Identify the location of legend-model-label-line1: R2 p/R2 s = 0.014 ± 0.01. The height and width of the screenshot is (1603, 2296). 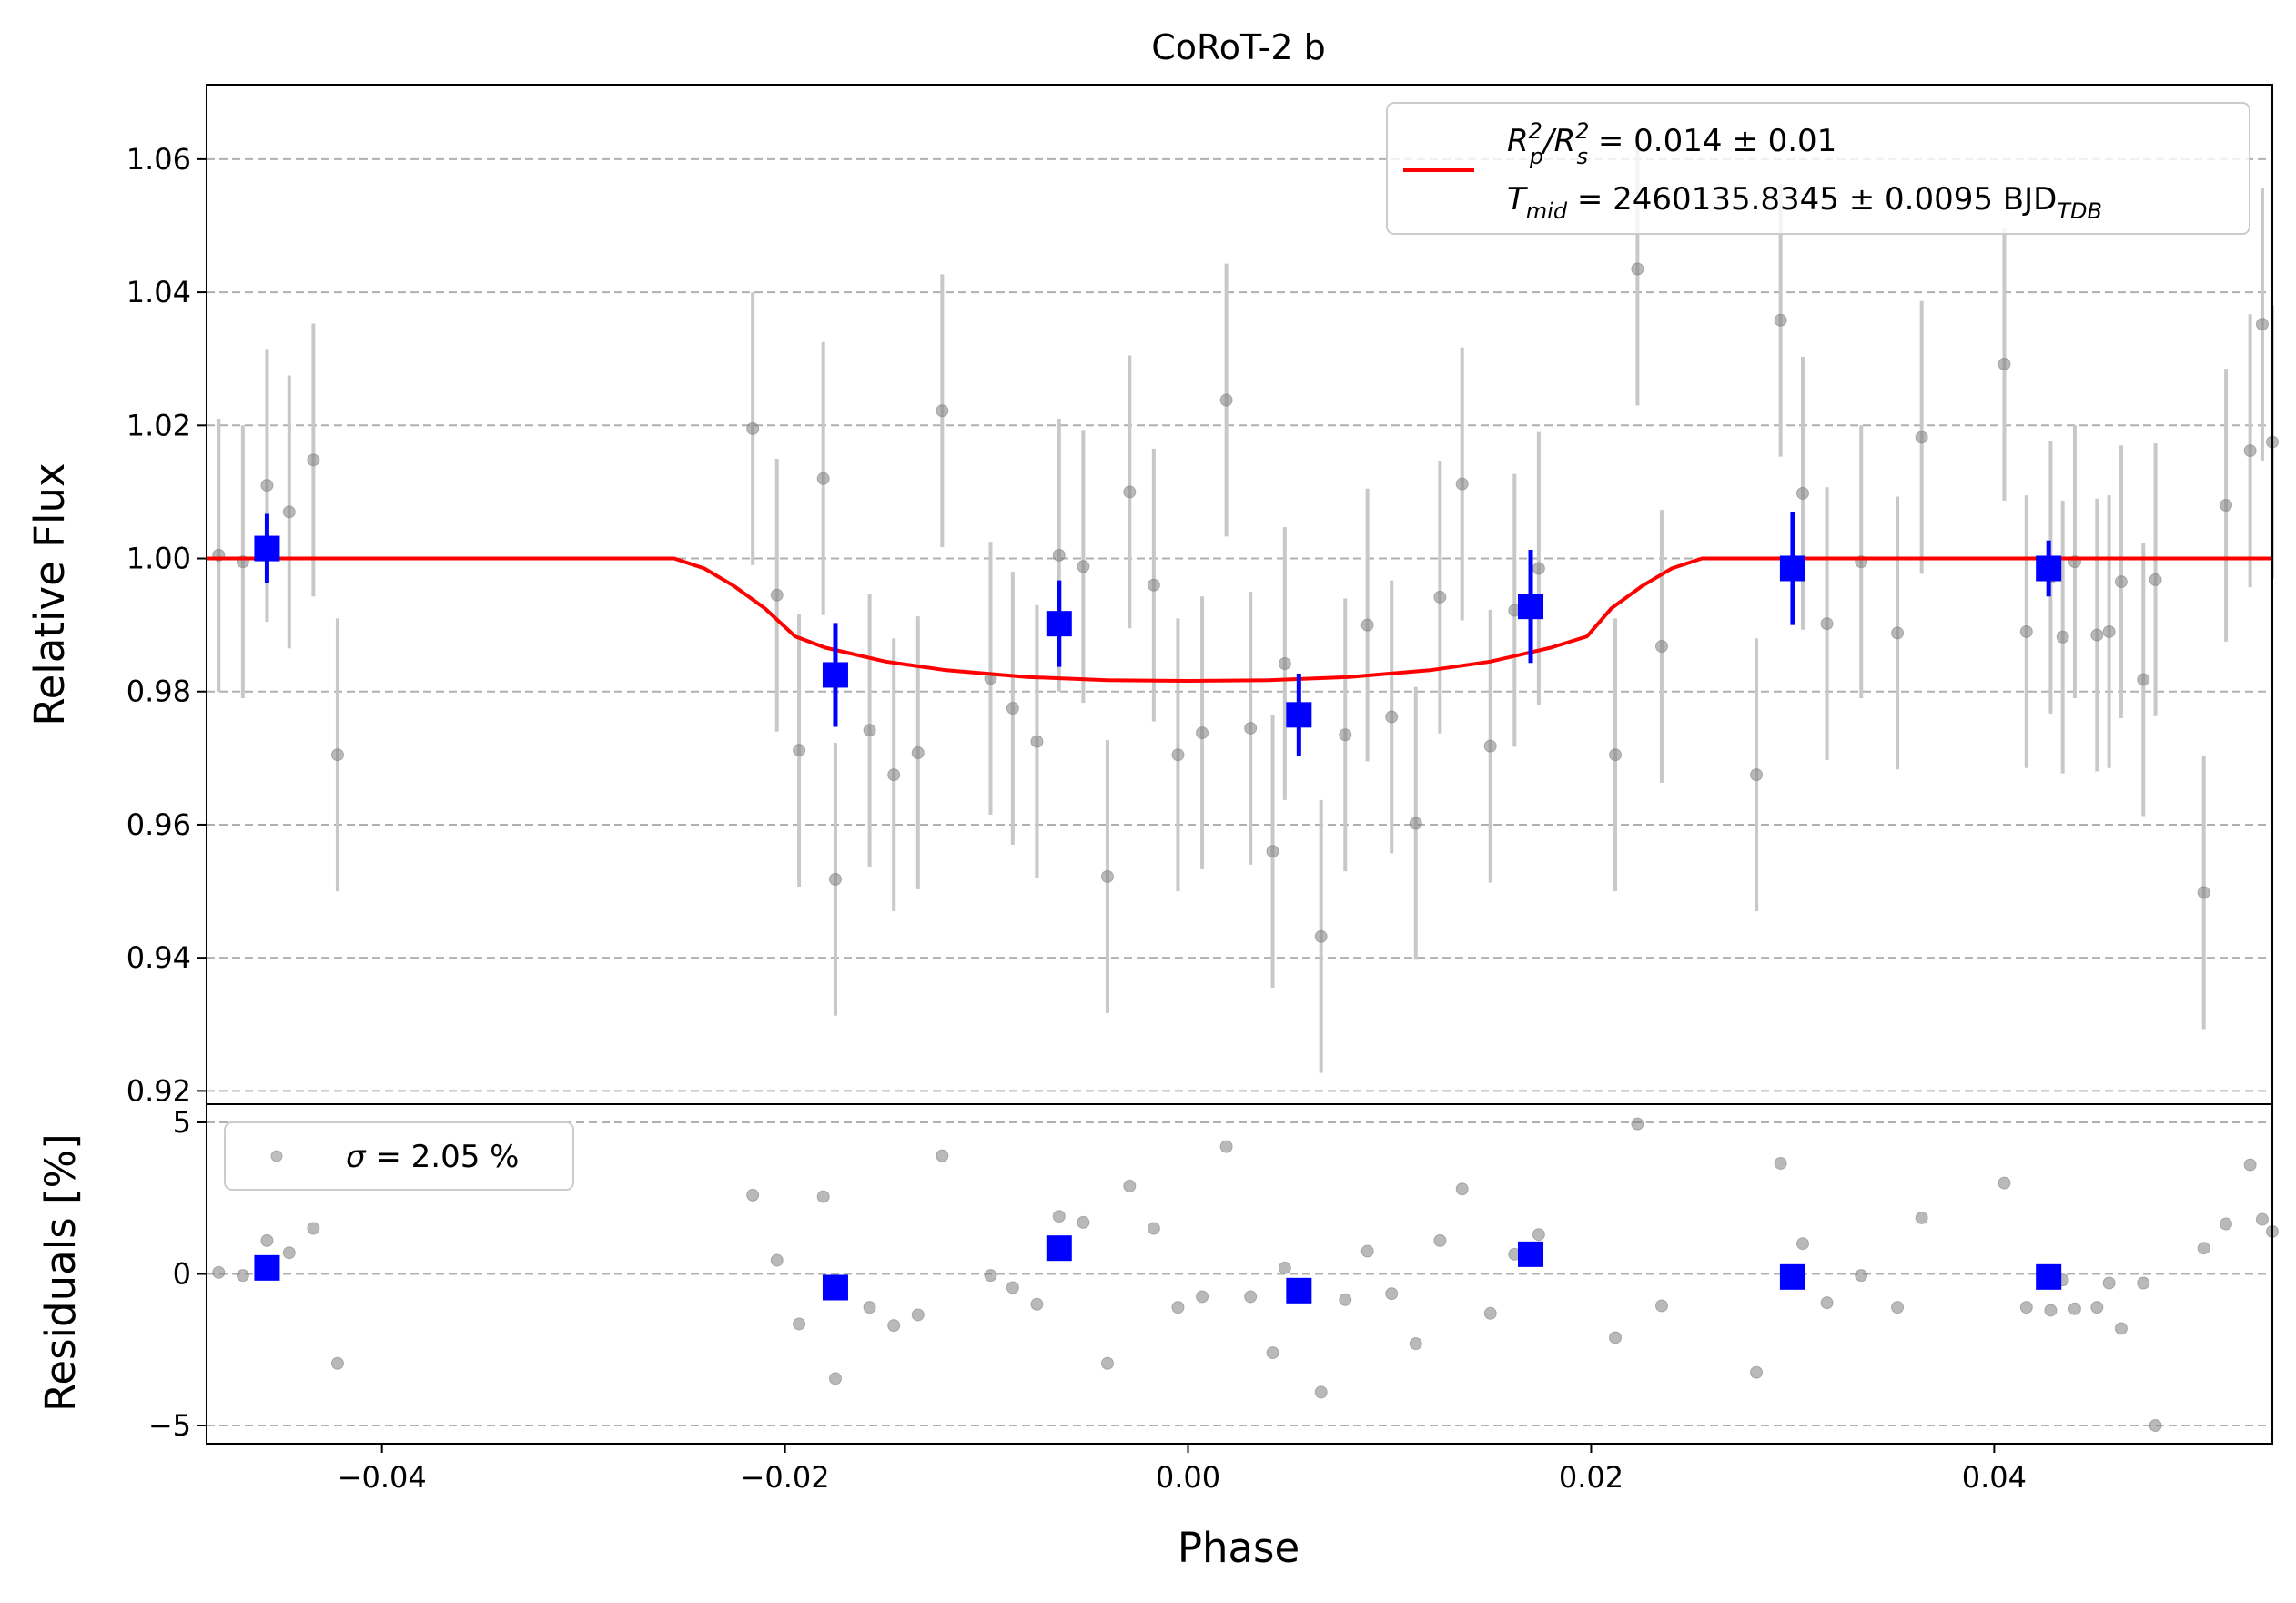
(1672, 143).